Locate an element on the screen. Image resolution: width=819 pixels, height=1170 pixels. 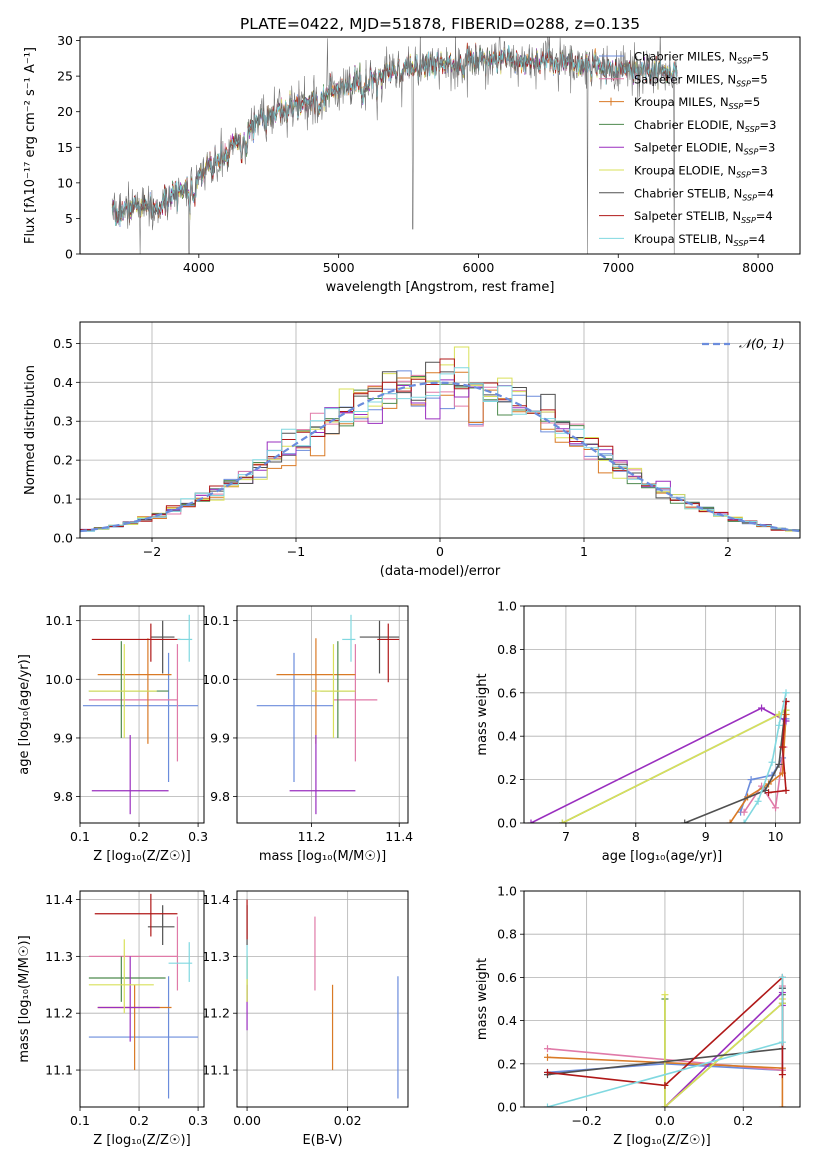
legend-label: Kroupa STELIB, NSSP=4 is located at coordinates (699, 240).